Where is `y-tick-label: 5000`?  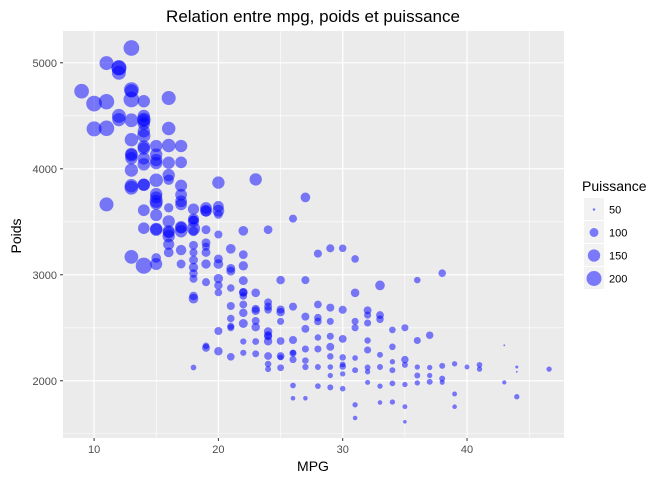 y-tick-label: 5000 is located at coordinates (45, 64).